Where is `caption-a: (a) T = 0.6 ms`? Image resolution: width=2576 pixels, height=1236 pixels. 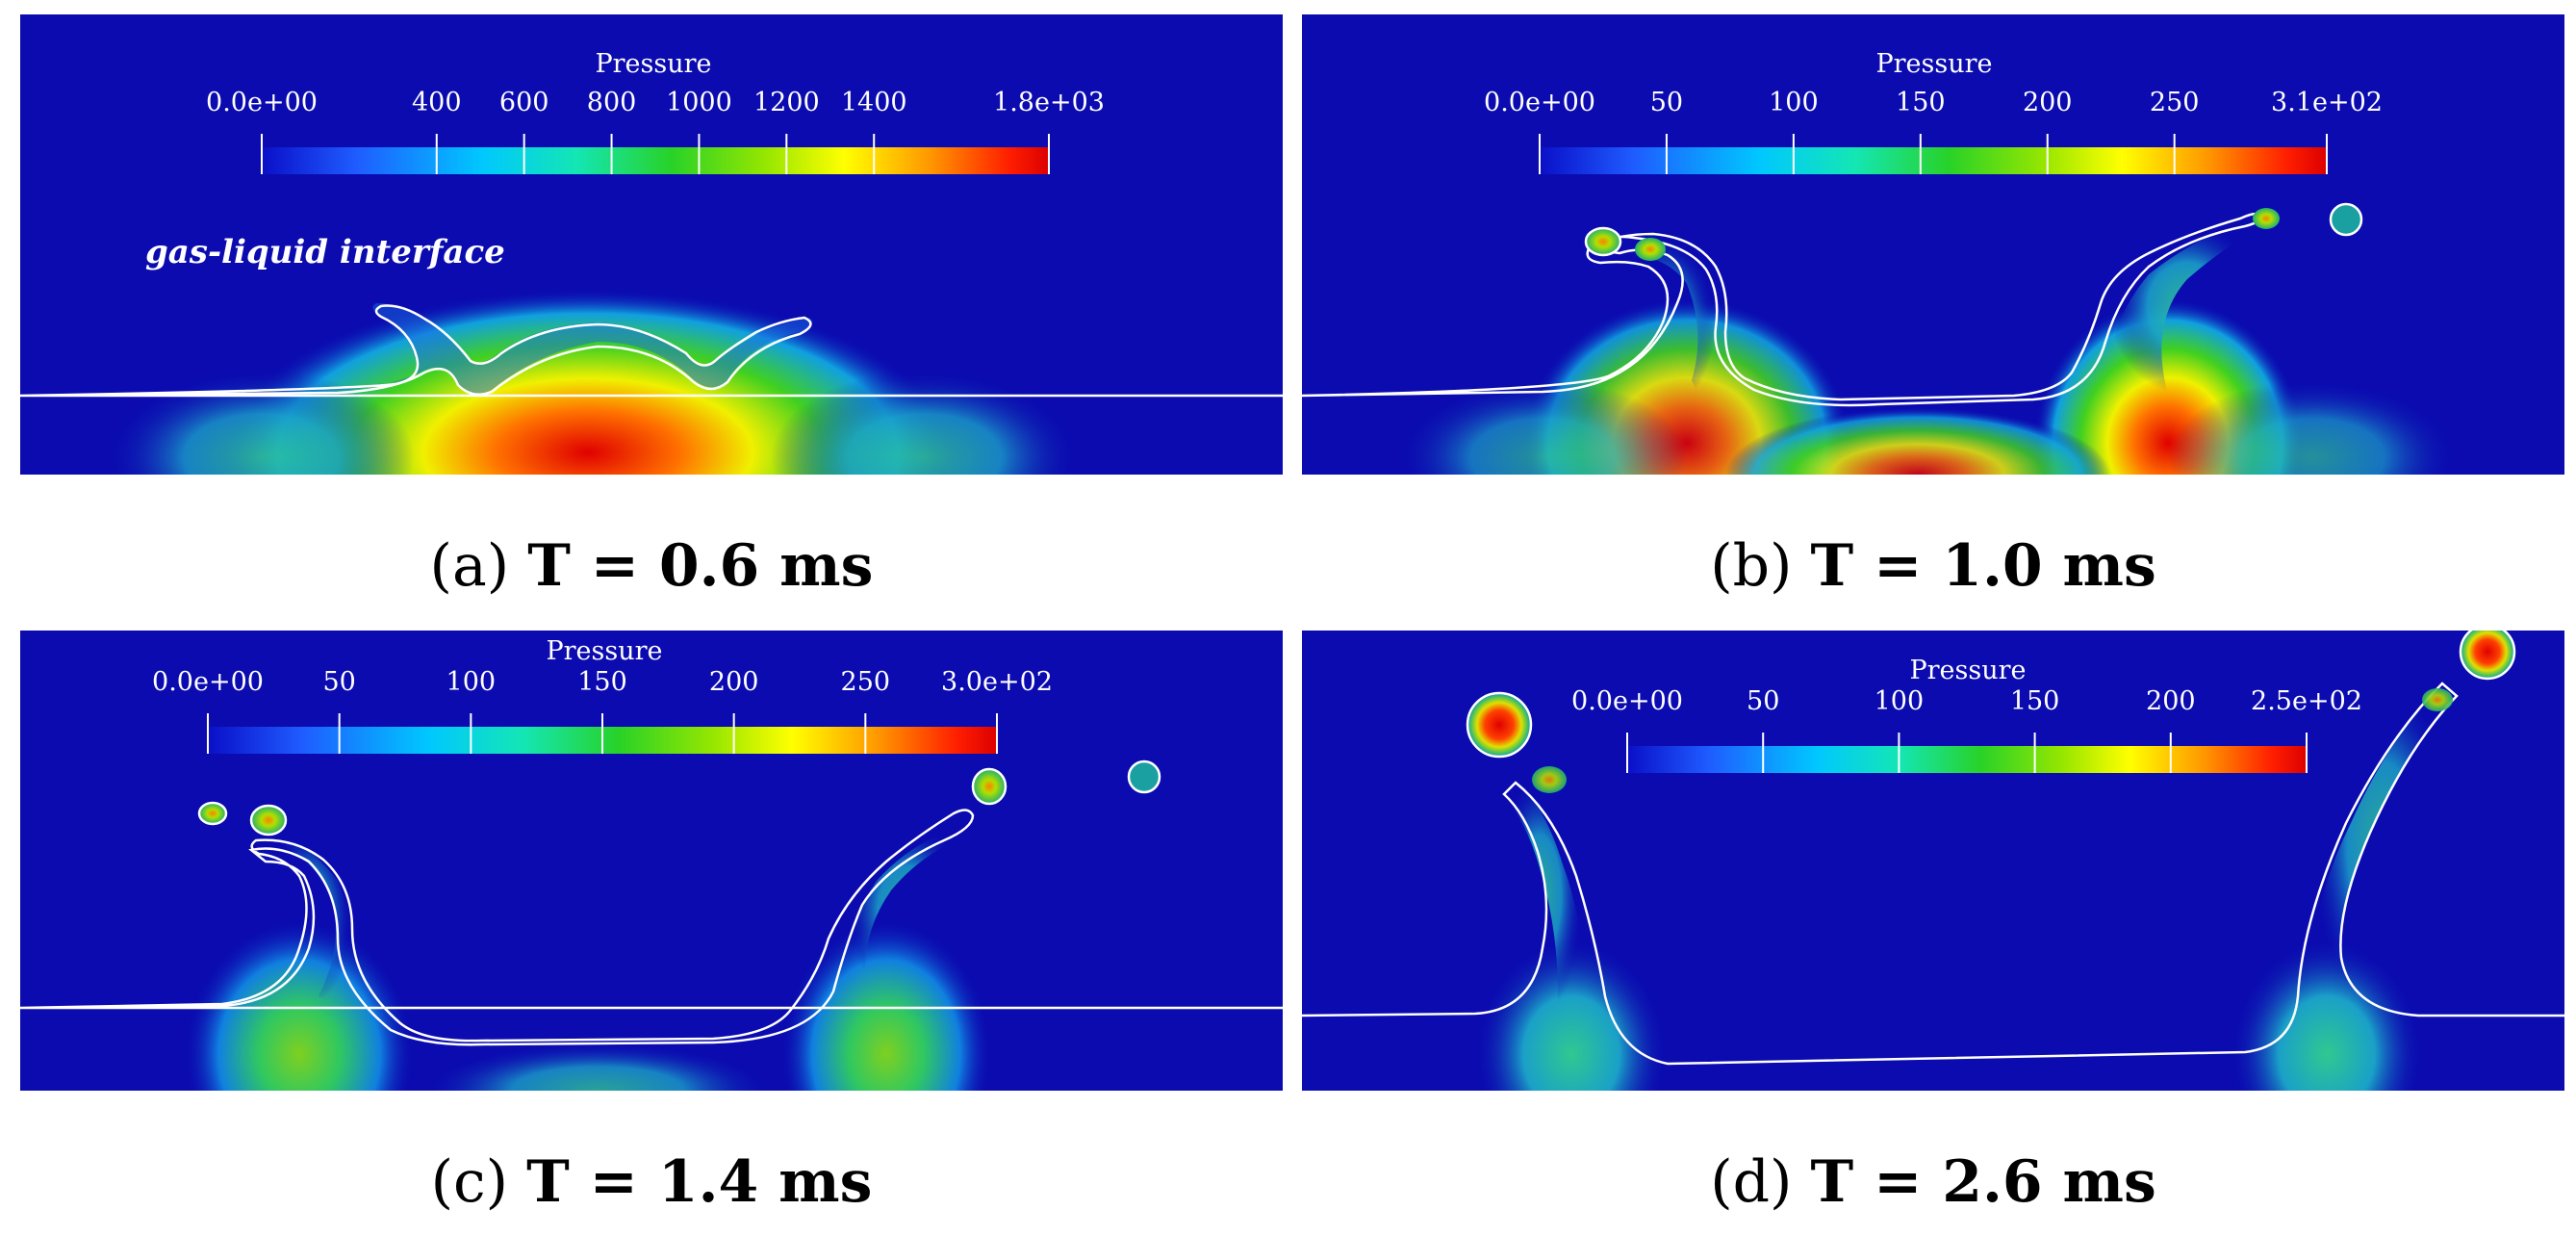
caption-a: (a) T = 0.6 ms is located at coordinates (651, 566).